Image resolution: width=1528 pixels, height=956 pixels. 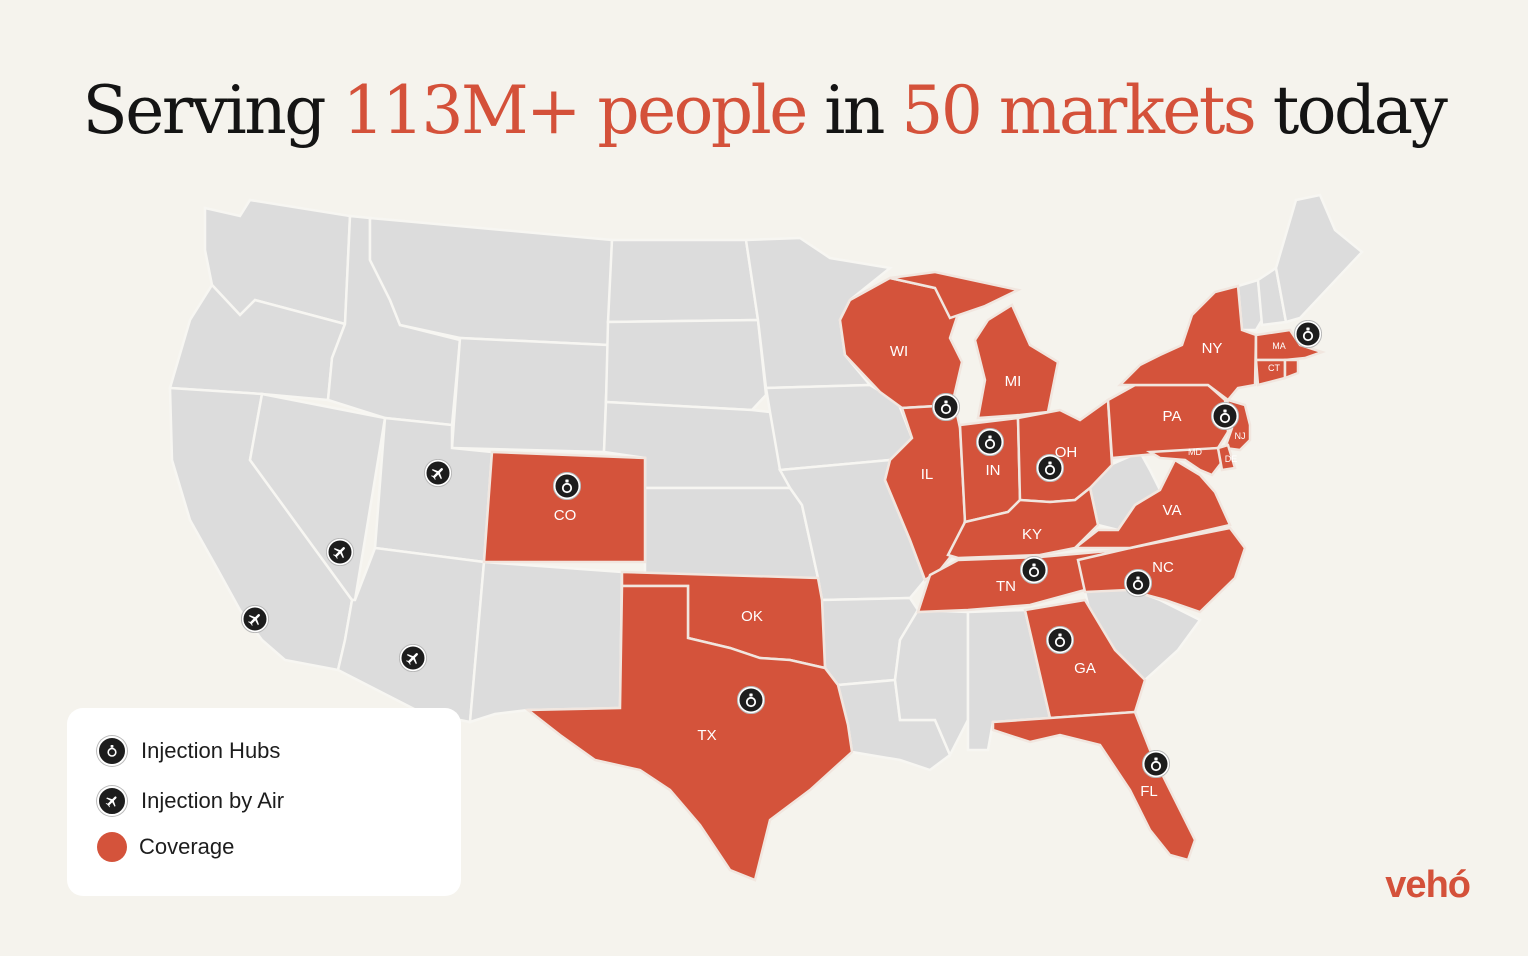 I want to click on veho-logo: vehó, so click(x=1428, y=885).